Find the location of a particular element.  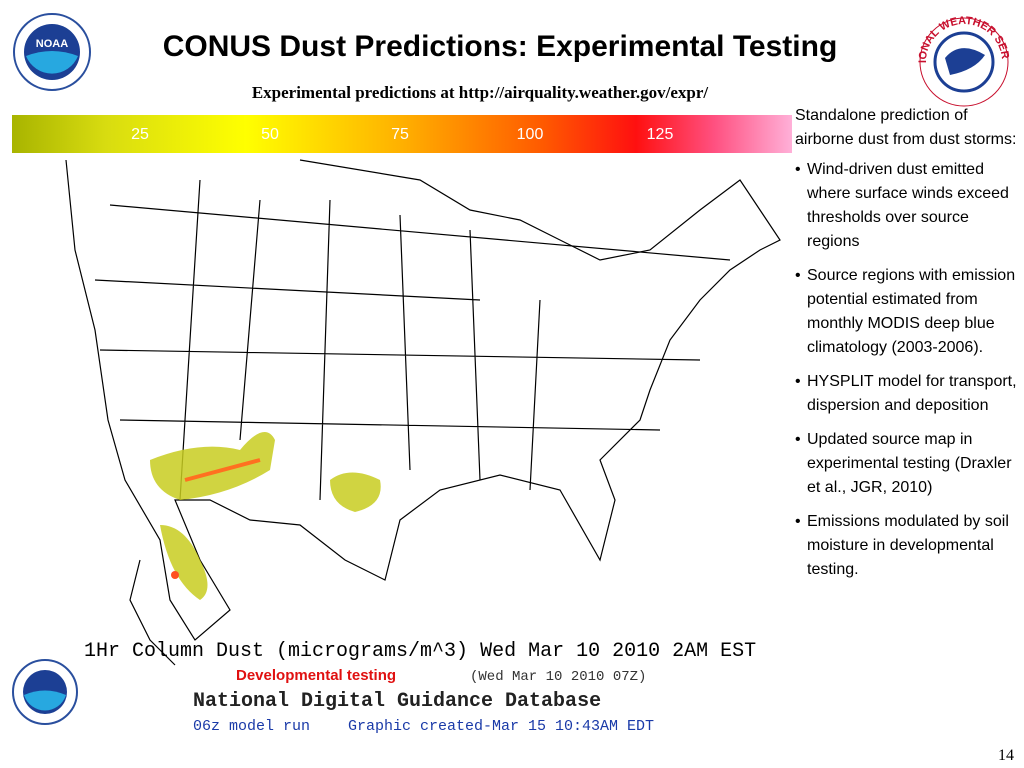

colorbar-tick-label: 125 is located at coordinates (660, 134).